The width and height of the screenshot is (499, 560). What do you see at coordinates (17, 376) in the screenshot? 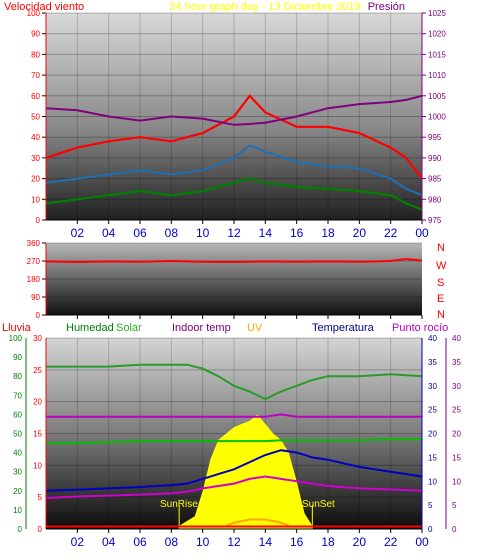
I see `humedad-tick-label: 80` at bounding box center [17, 376].